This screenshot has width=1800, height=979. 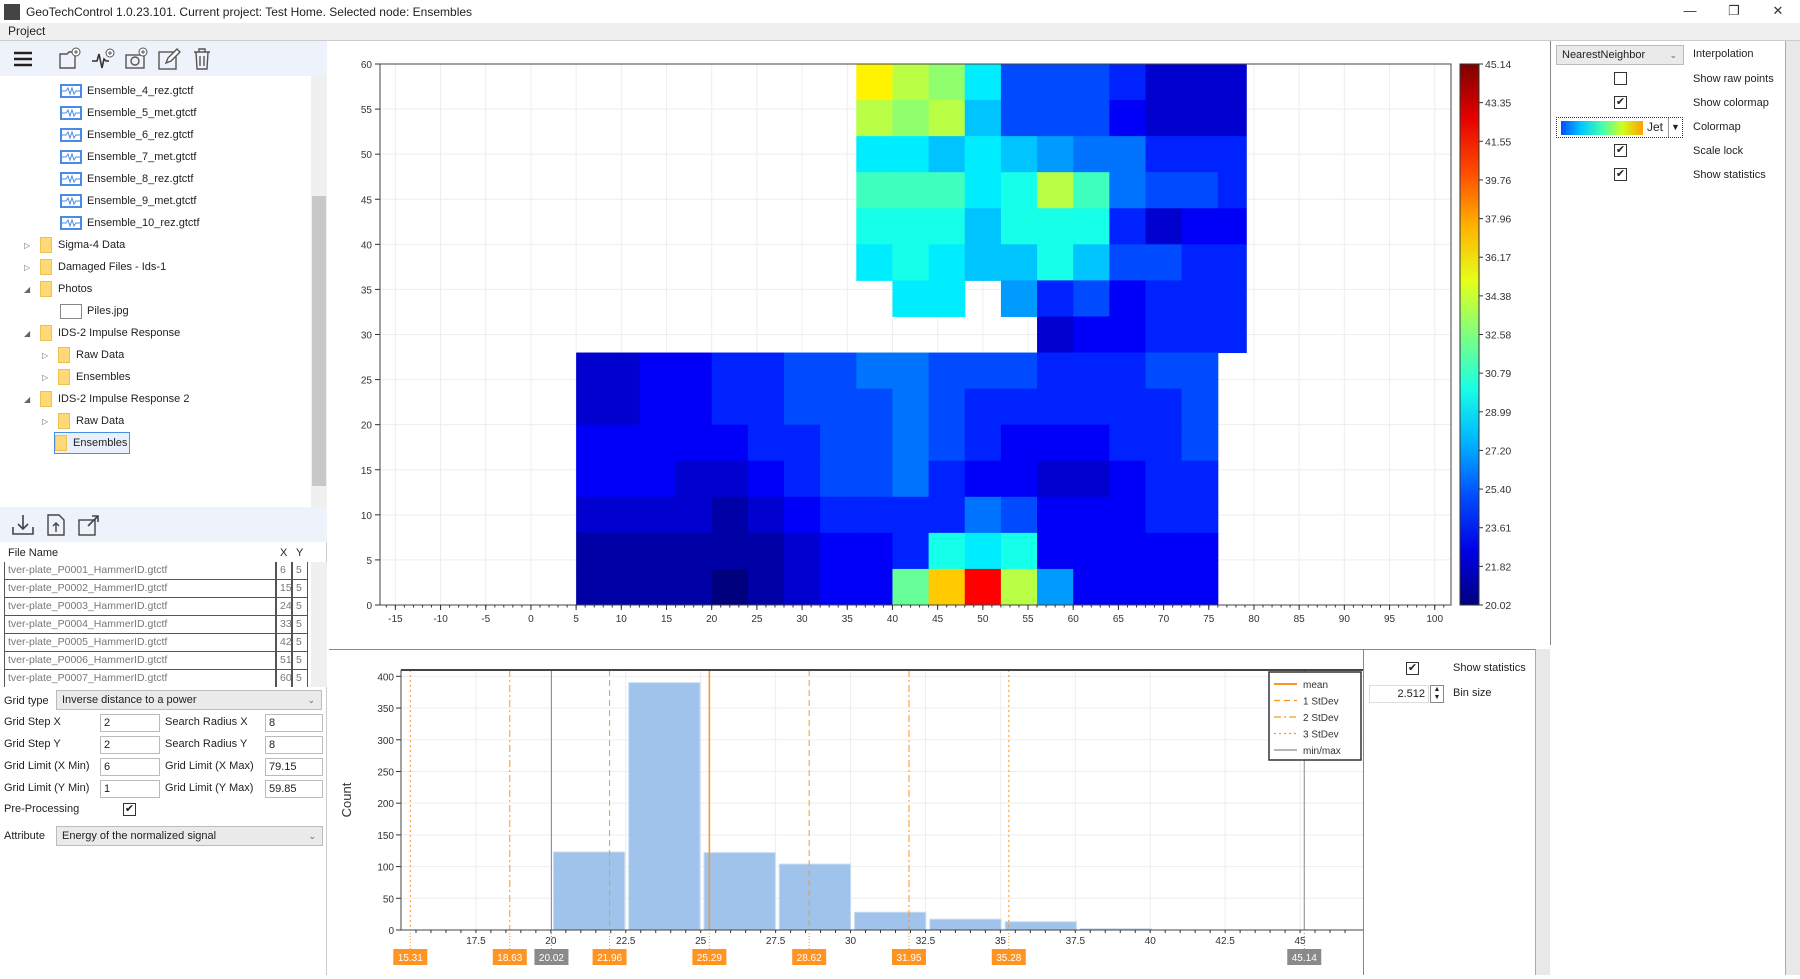 What do you see at coordinates (1675, 127) in the screenshot?
I see `chevron-down-icon: ▼` at bounding box center [1675, 127].